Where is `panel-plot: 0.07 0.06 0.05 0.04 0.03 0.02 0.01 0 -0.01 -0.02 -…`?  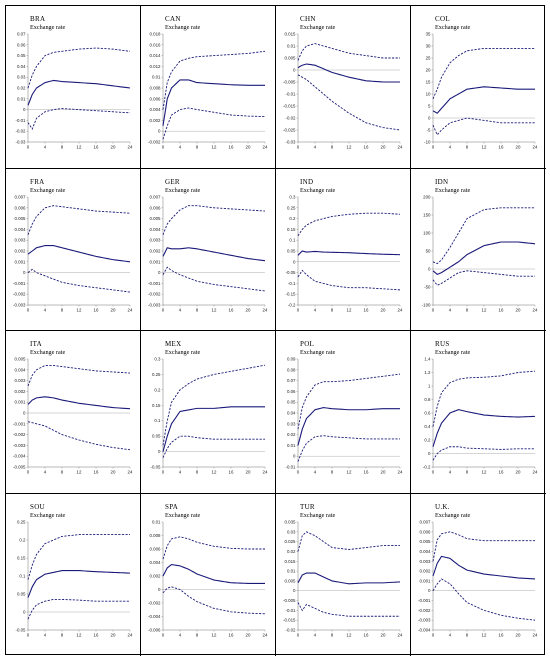 panel-plot: 0.07 0.06 0.05 0.04 0.03 0.02 0.01 0 -0.01 -0.02 -… is located at coordinates (74, 91).